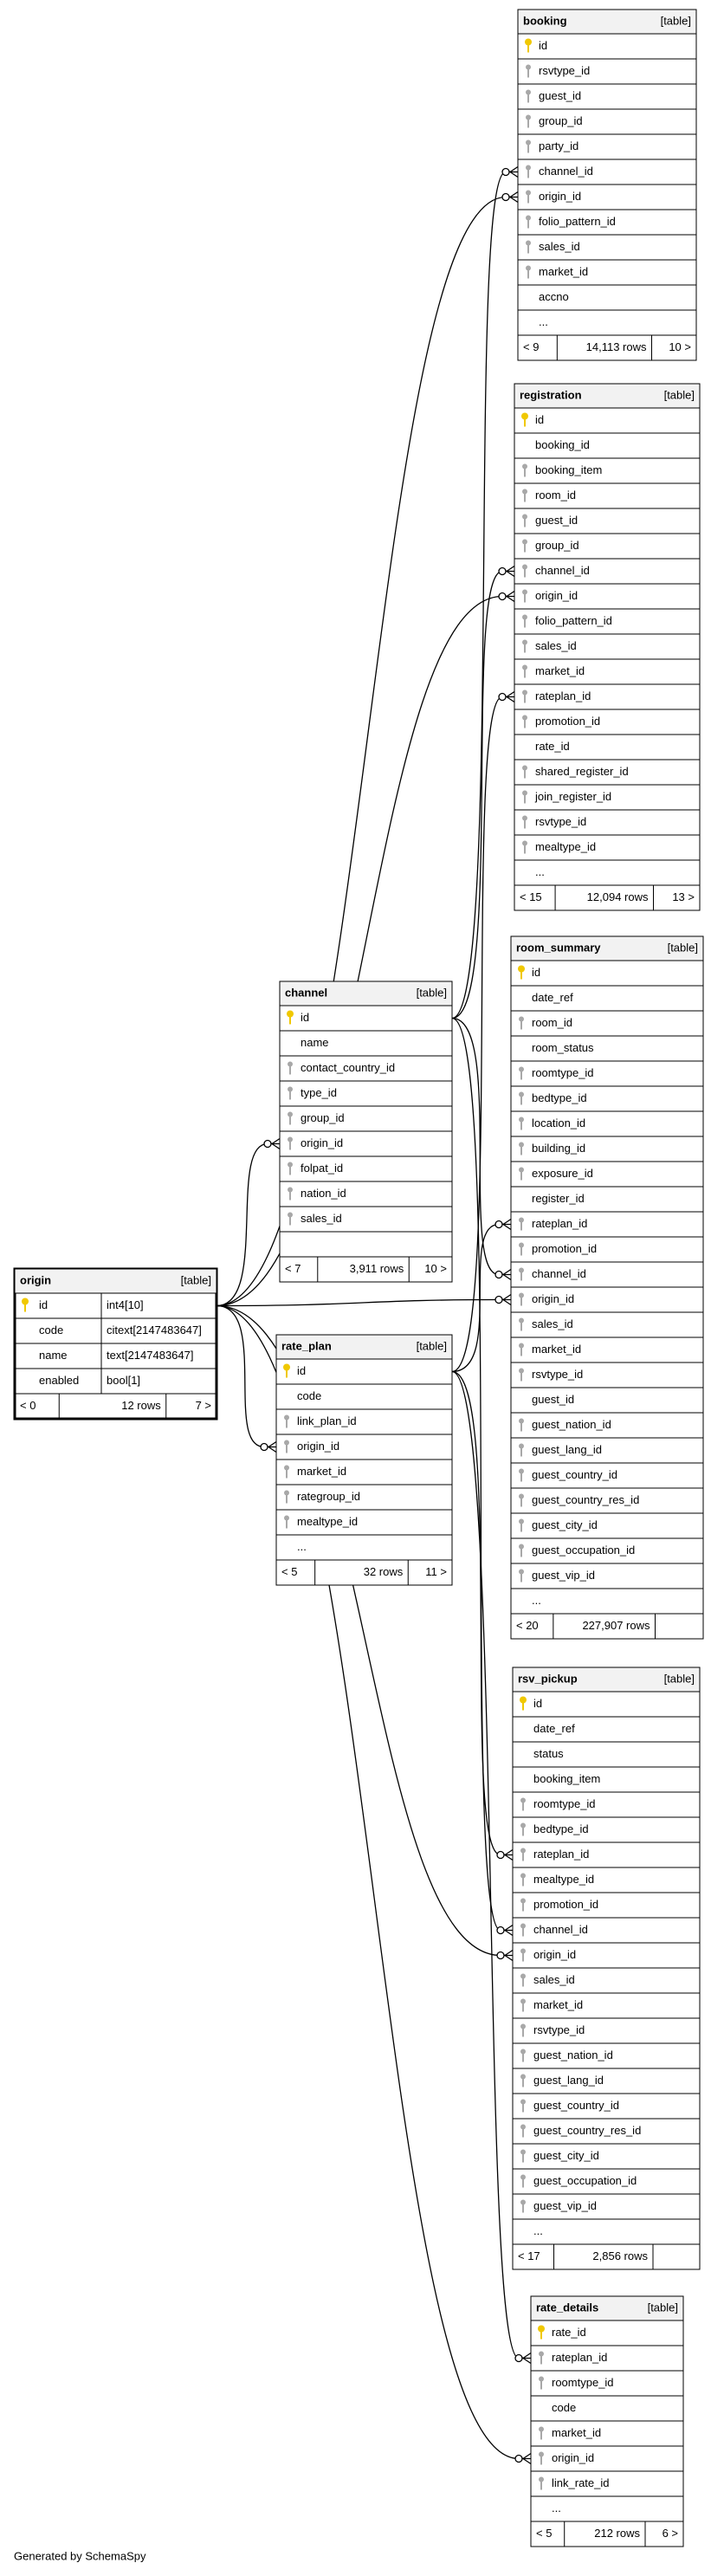 The height and width of the screenshot is (2576, 711). Describe the element at coordinates (551, 394) in the screenshot. I see `table-name: registration` at that location.